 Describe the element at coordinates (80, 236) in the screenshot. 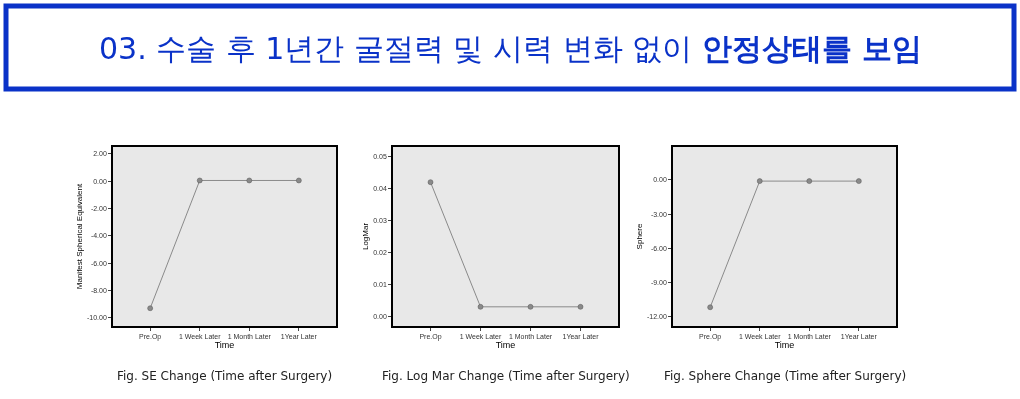

I see `y-axis-title: Manifest Spherical Equivalent` at that location.